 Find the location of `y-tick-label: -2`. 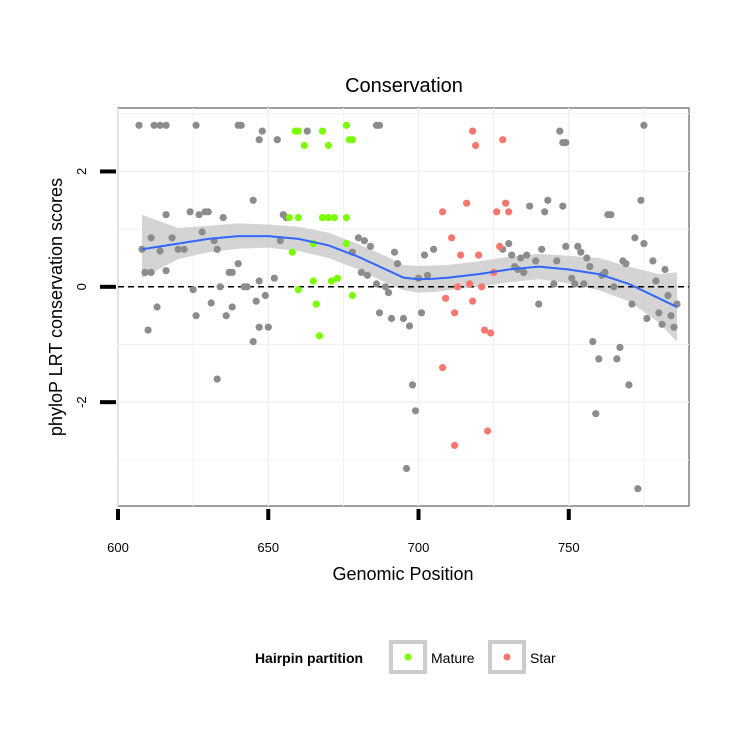

y-tick-label: -2 is located at coordinates (81, 402).